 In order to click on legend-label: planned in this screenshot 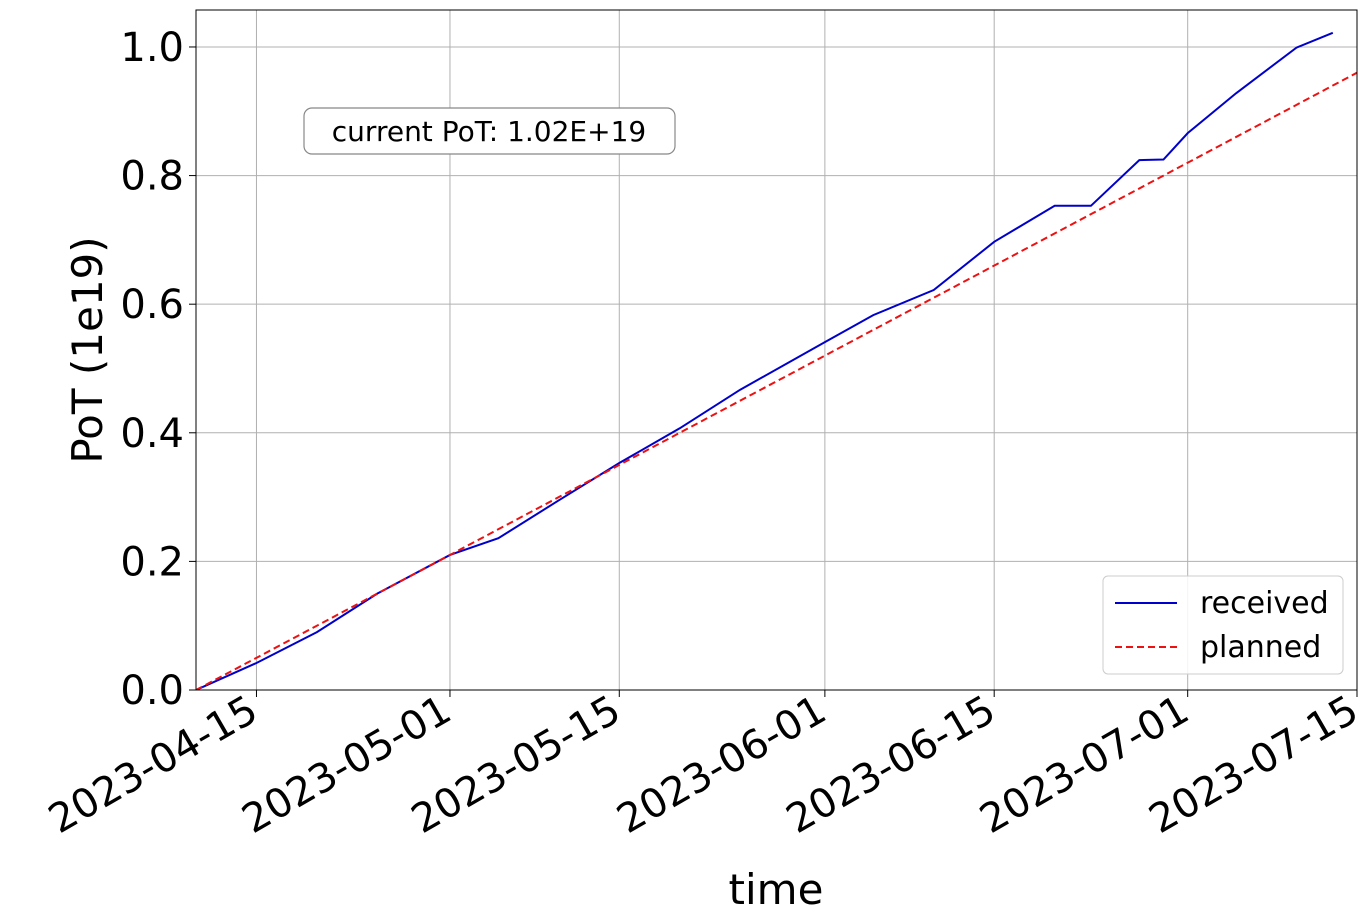, I will do `click(1260, 647)`.